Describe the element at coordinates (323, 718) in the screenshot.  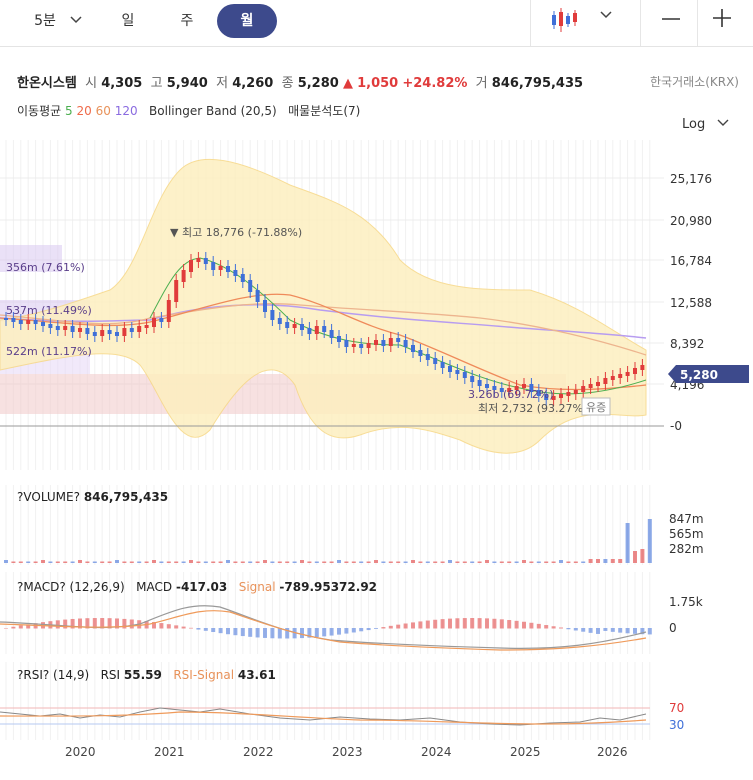
I see `rsi-signal-line` at that location.